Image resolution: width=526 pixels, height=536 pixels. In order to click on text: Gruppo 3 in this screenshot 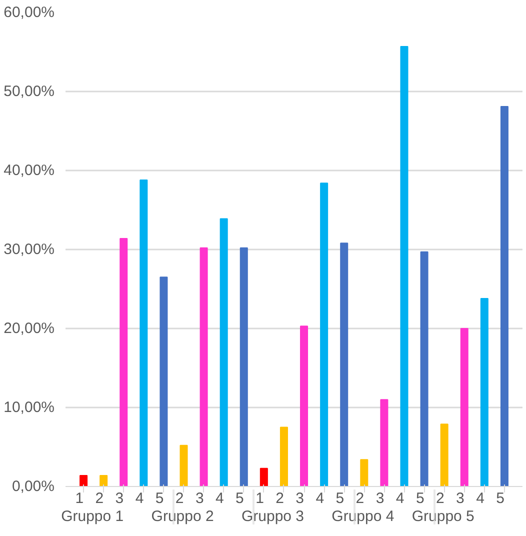, I will do `click(272, 516)`.